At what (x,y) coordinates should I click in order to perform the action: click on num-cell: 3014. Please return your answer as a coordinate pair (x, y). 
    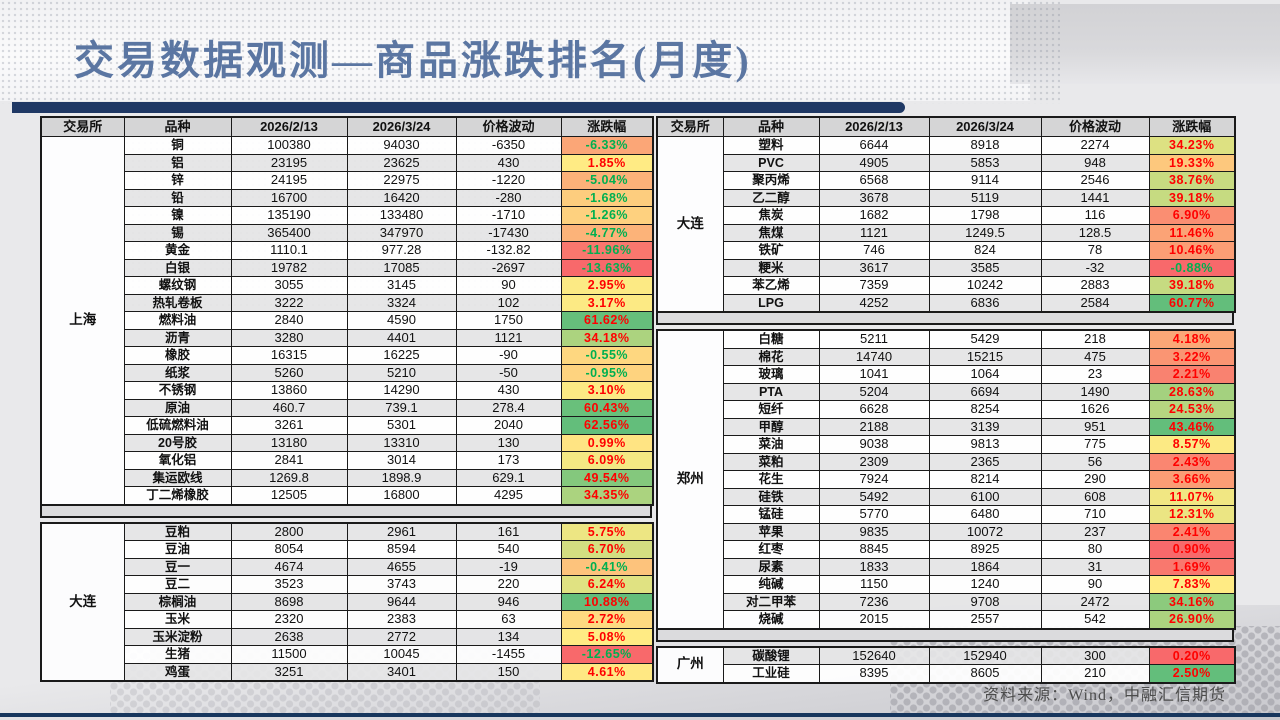
    Looking at the image, I should click on (401, 460).